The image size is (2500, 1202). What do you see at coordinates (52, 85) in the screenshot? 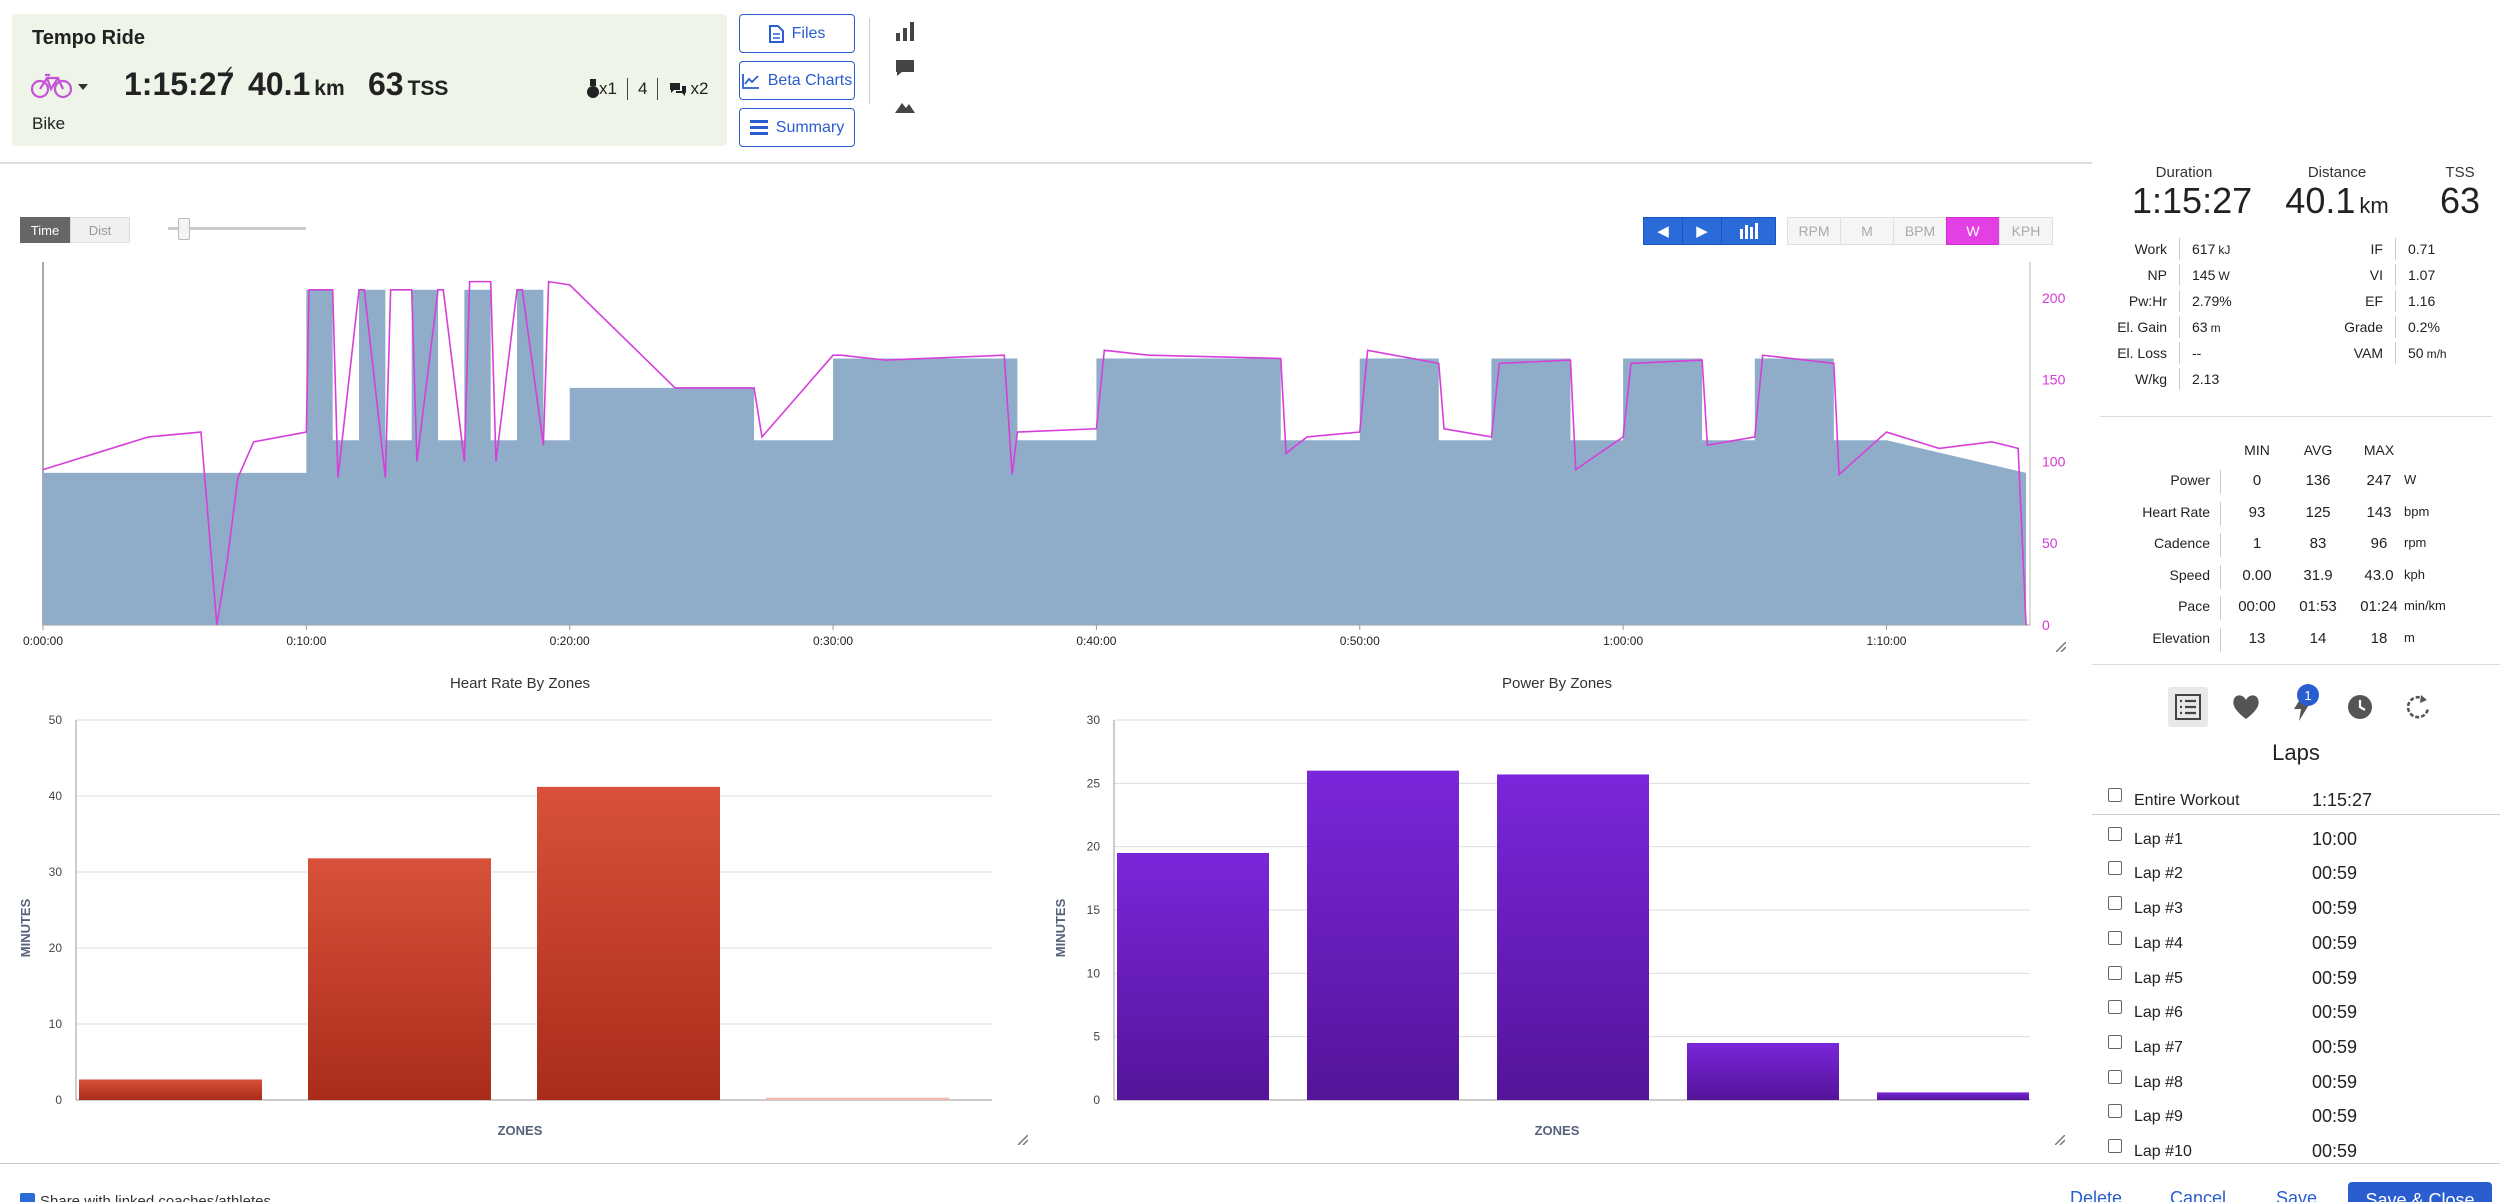
I see `bike-icon` at bounding box center [52, 85].